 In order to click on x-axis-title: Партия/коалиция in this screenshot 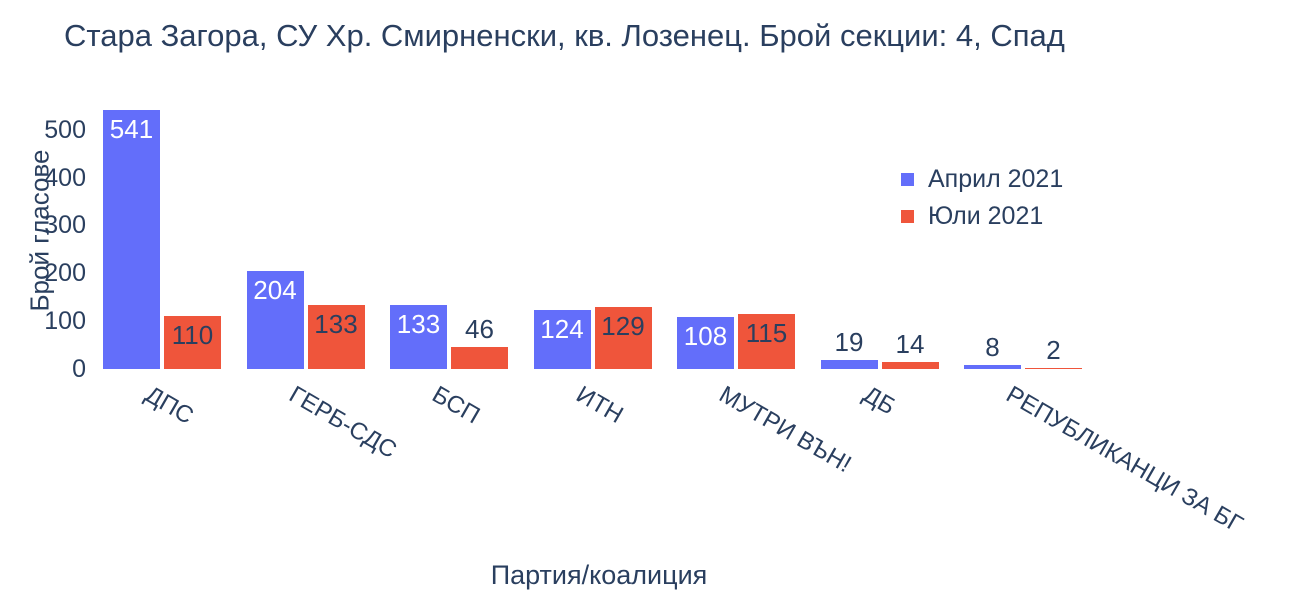, I will do `click(599, 575)`.